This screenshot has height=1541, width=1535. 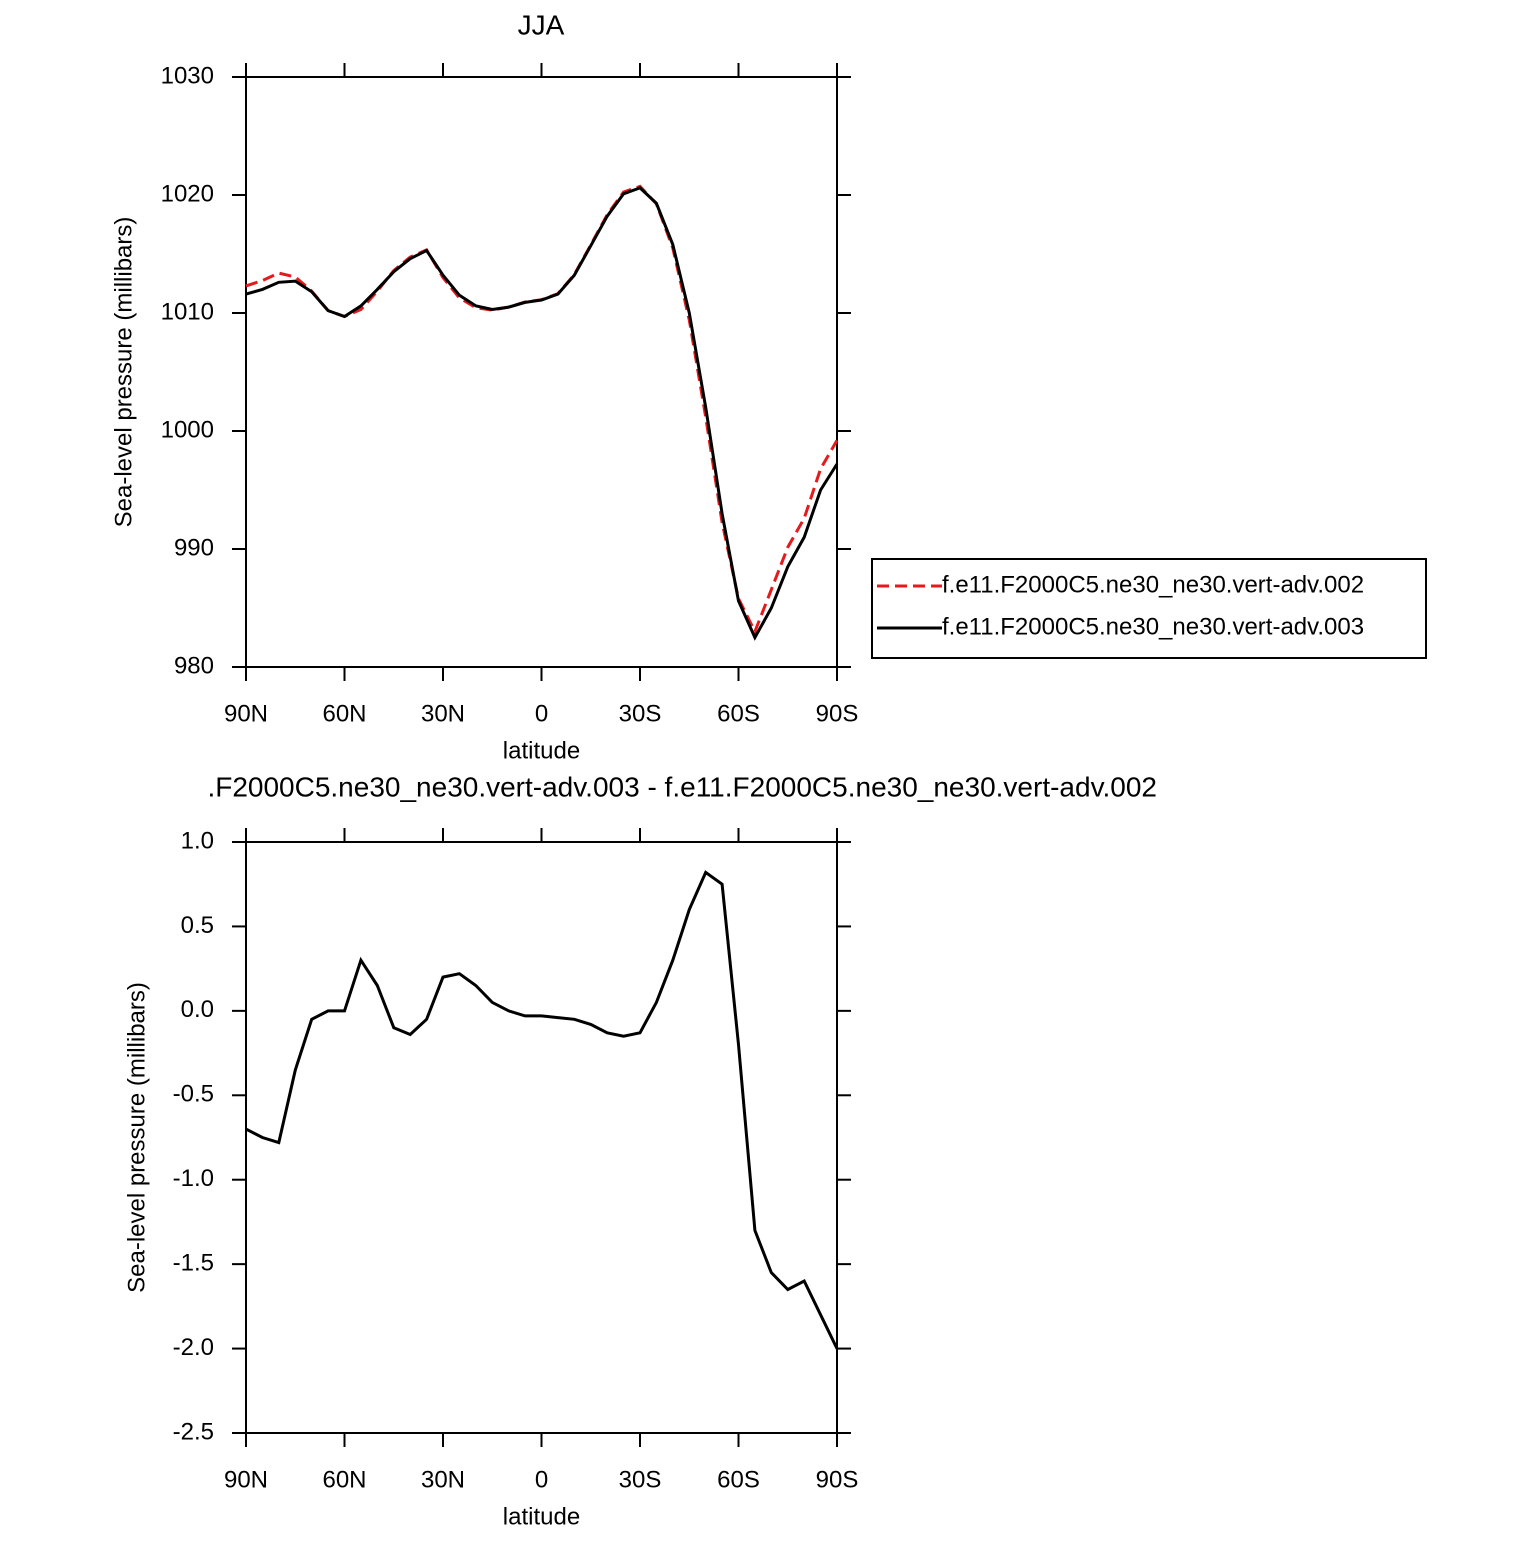 What do you see at coordinates (197, 925) in the screenshot?
I see `y-tick-label: 0.5` at bounding box center [197, 925].